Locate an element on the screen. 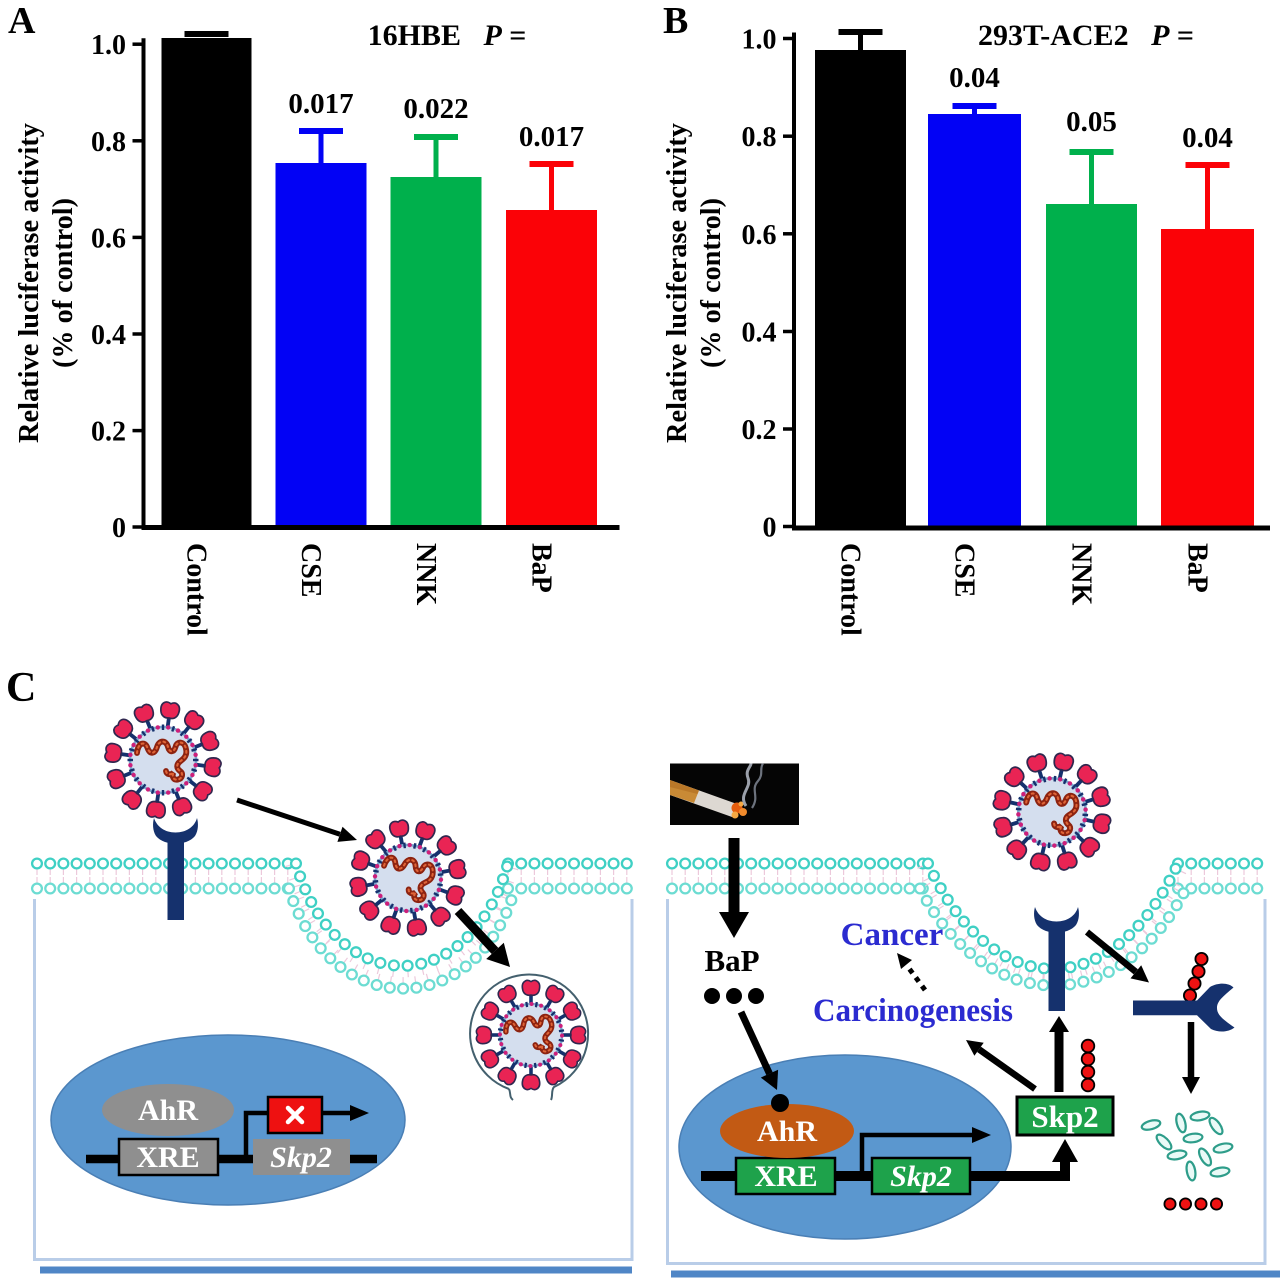 The image size is (1280, 1280). svg-text: 0.022 is located at coordinates (435, 109).